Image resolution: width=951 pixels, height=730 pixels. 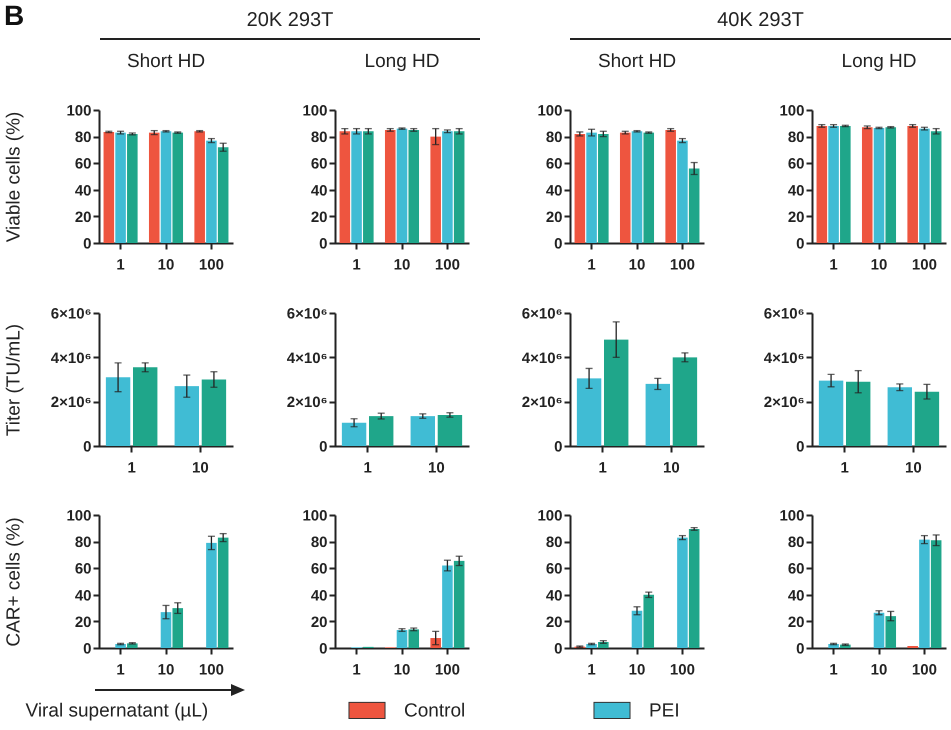 I want to click on y-axis-title: Viable cells (%), so click(x=14, y=177).